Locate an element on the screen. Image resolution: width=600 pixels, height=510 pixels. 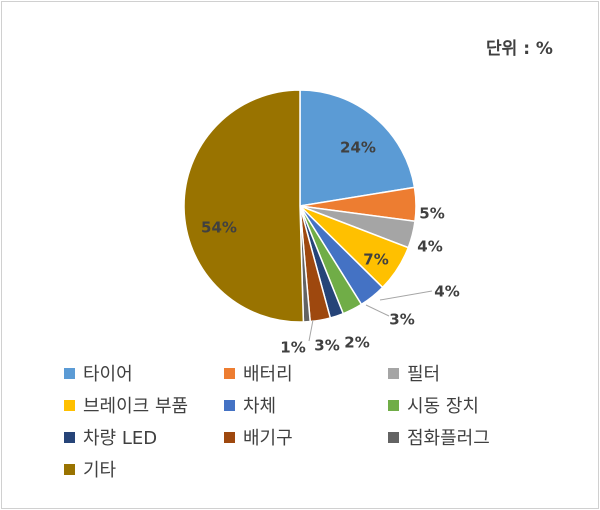
slice-data-label: 5% is located at coordinates (431, 214).